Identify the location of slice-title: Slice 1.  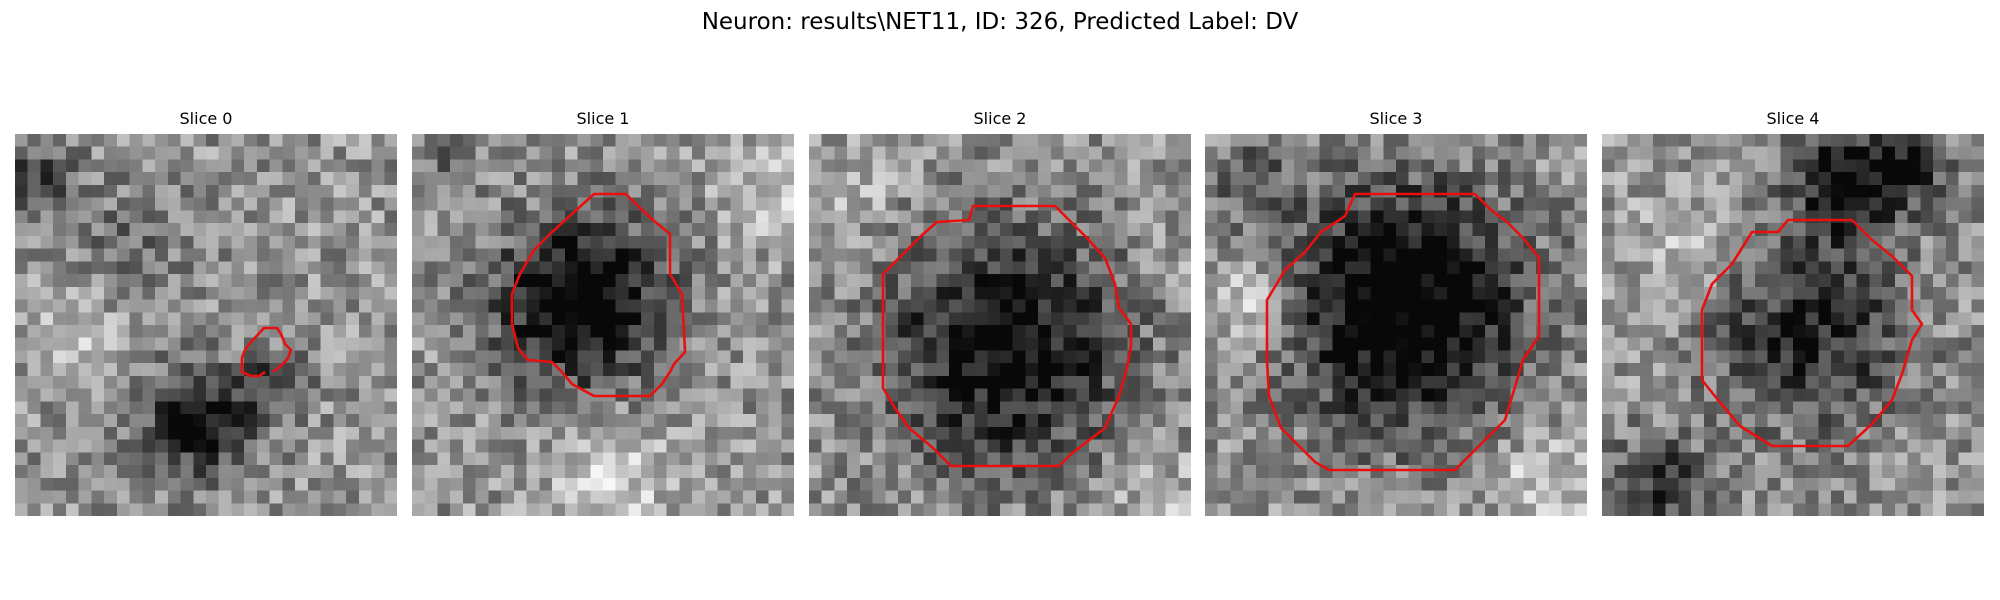
(603, 118).